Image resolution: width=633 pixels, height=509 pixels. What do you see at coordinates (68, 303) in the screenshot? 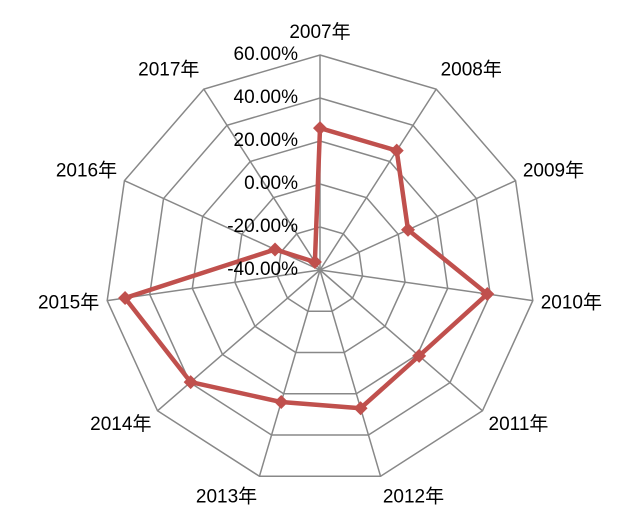
I see `category-label: 2015年` at bounding box center [68, 303].